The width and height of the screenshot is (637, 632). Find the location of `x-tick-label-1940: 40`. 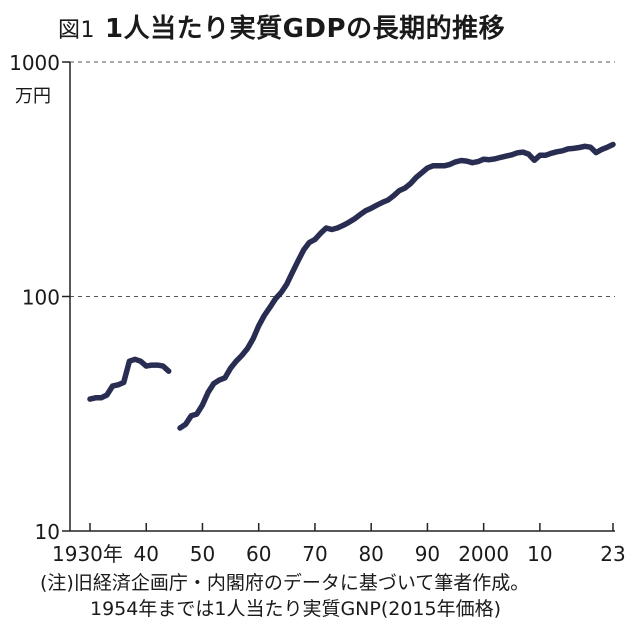

x-tick-label-1940: 40 is located at coordinates (146, 554).